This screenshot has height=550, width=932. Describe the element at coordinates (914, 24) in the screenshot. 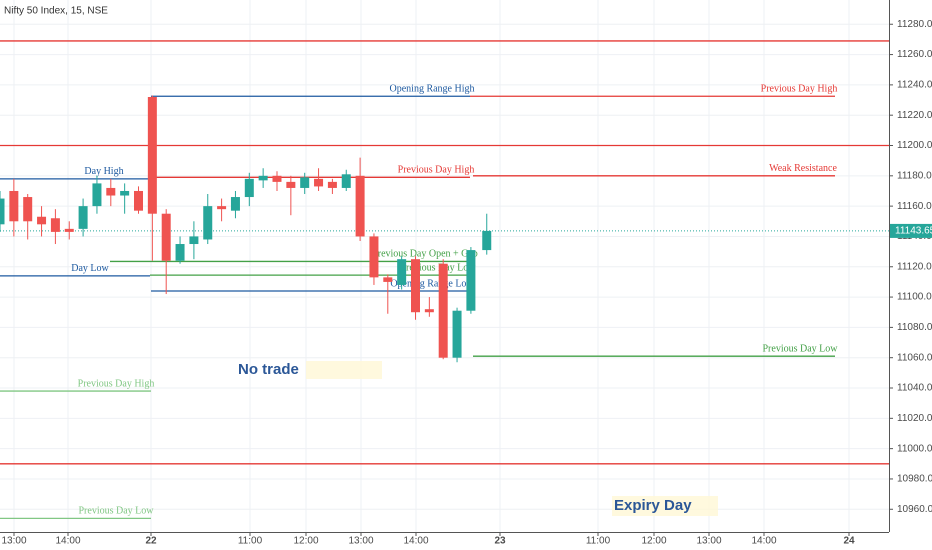

I see `y-tick-label: 11280.00` at that location.